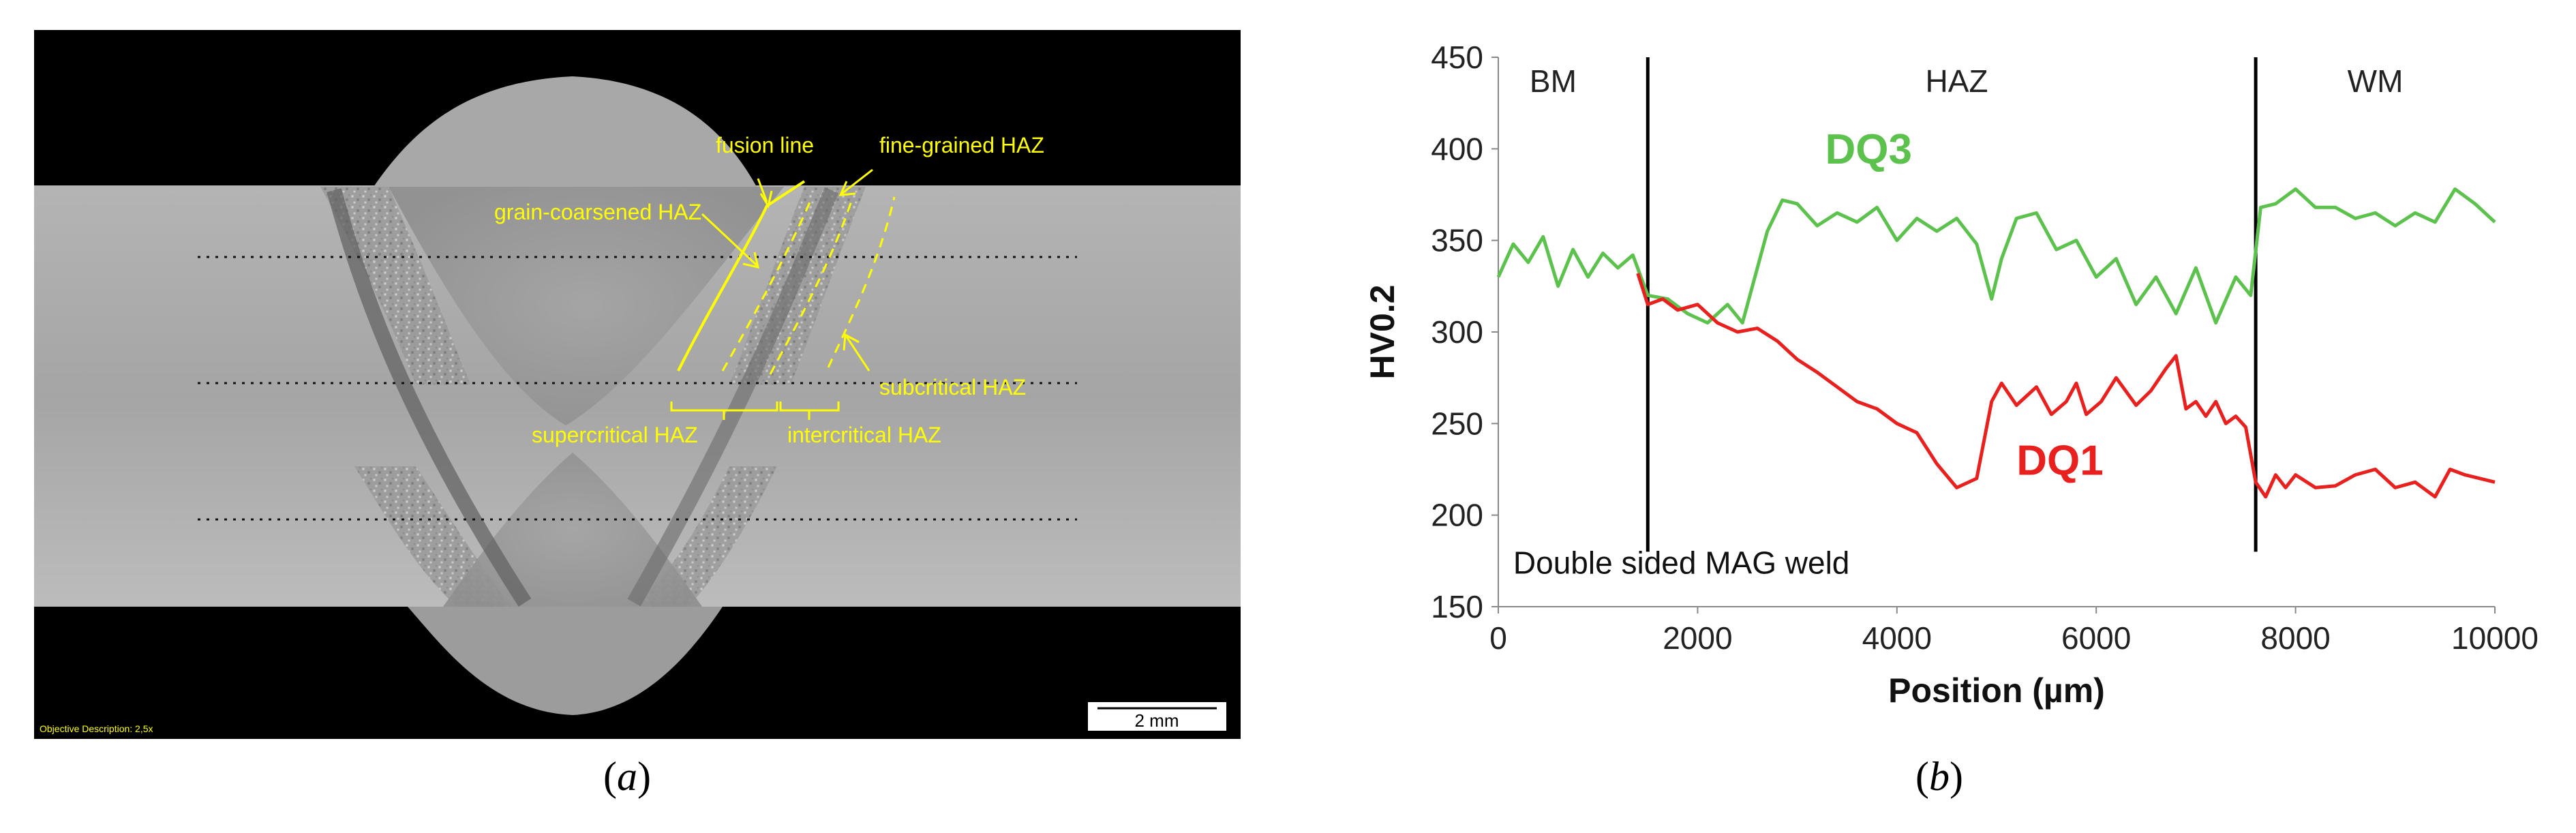  What do you see at coordinates (1681, 563) in the screenshot?
I see `weld-annotation: Double sided MAG weld` at bounding box center [1681, 563].